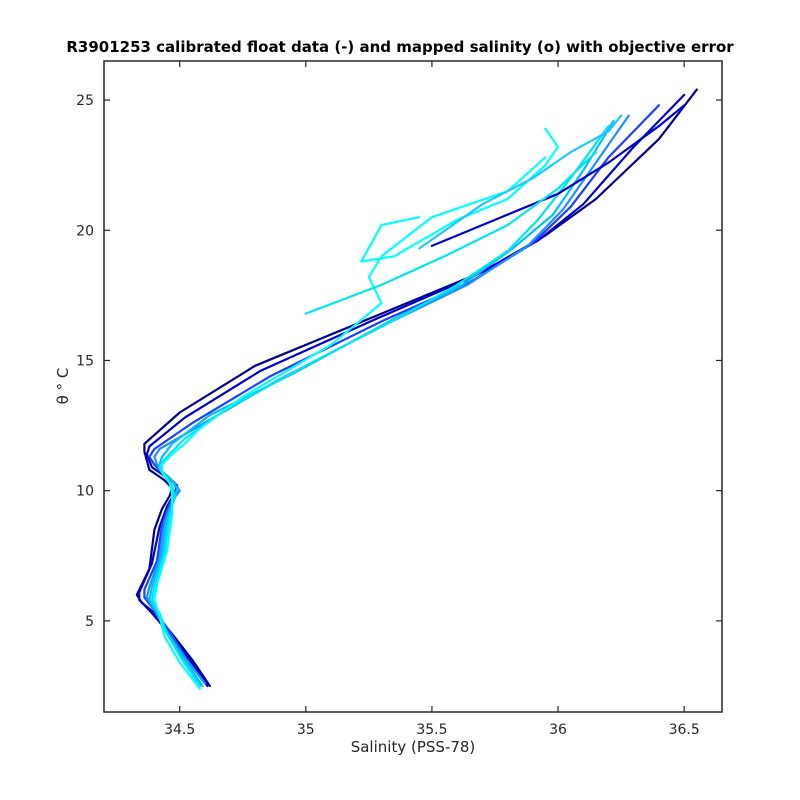 The image size is (800, 800). What do you see at coordinates (85, 361) in the screenshot?
I see `y-tick-label: 15` at bounding box center [85, 361].